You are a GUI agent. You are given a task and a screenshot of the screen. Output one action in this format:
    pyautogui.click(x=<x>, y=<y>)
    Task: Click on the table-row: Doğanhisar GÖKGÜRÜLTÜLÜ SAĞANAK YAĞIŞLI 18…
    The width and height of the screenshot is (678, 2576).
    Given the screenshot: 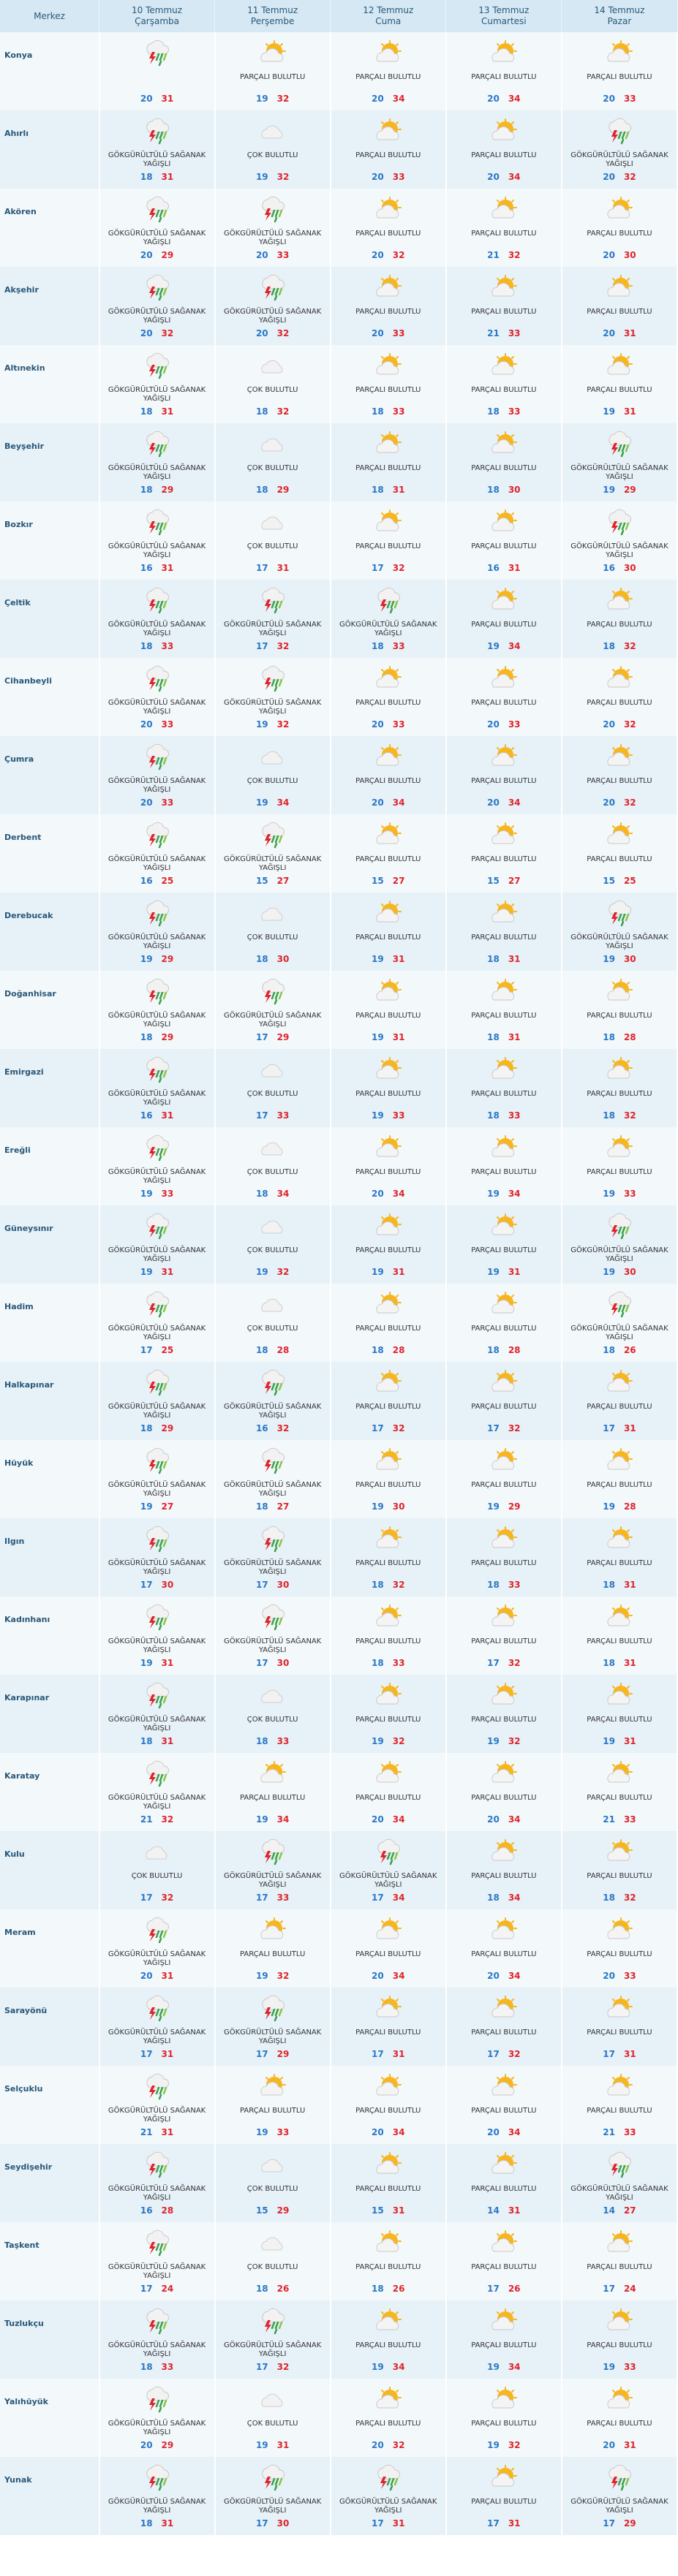 What is the action you would take?
    pyautogui.click(x=339, y=1010)
    